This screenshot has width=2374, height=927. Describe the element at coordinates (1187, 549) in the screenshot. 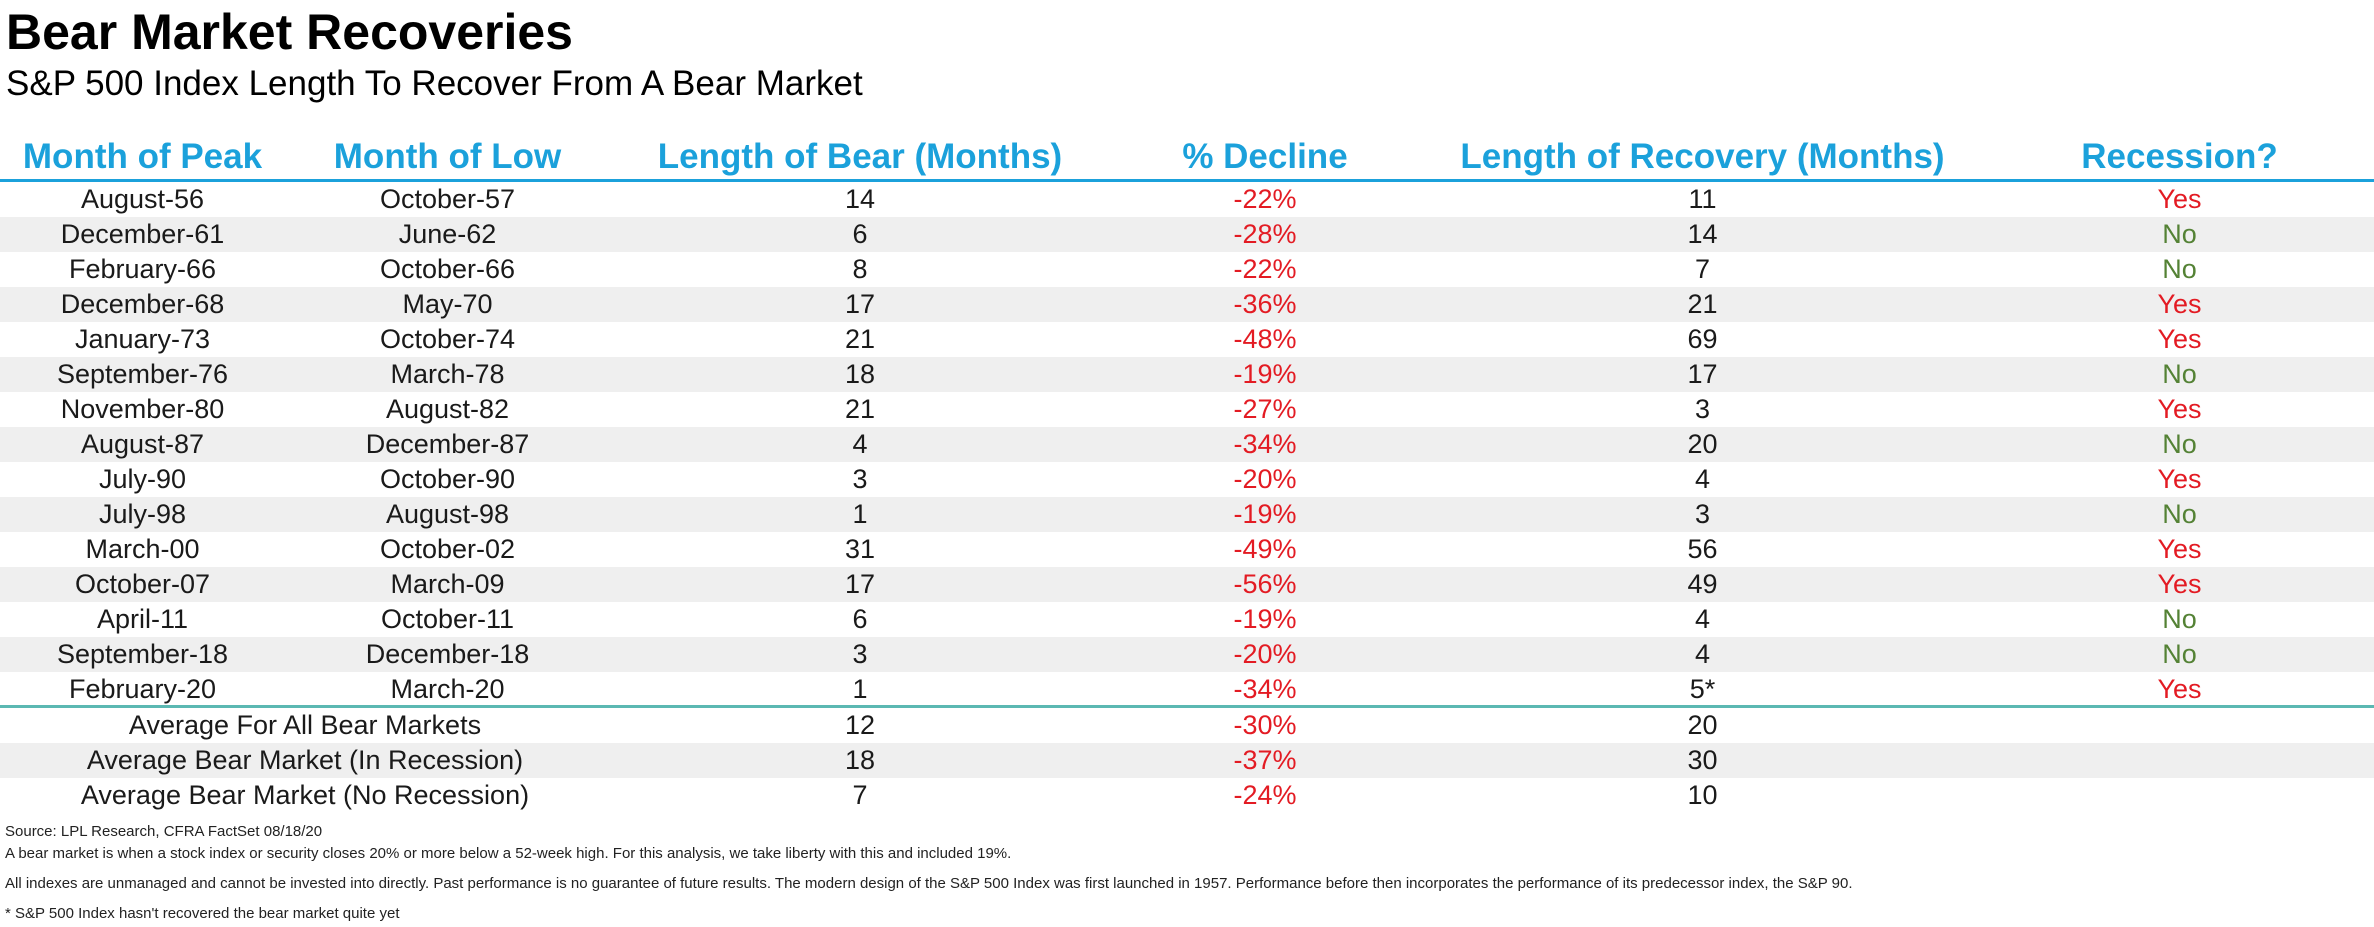

I see `table-row: March-00 October-02 31 -49% 56 Yes` at that location.